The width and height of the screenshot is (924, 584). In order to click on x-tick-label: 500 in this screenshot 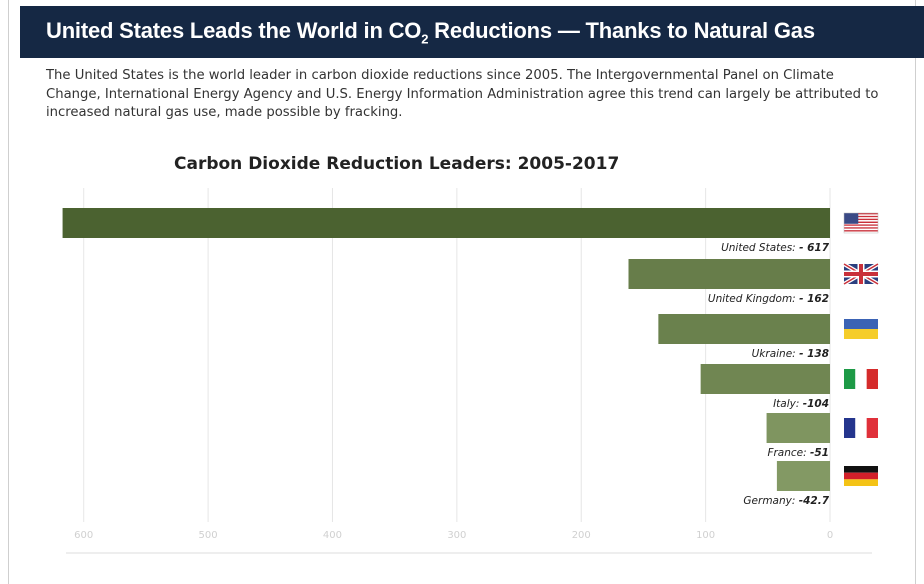, I will do `click(208, 535)`.